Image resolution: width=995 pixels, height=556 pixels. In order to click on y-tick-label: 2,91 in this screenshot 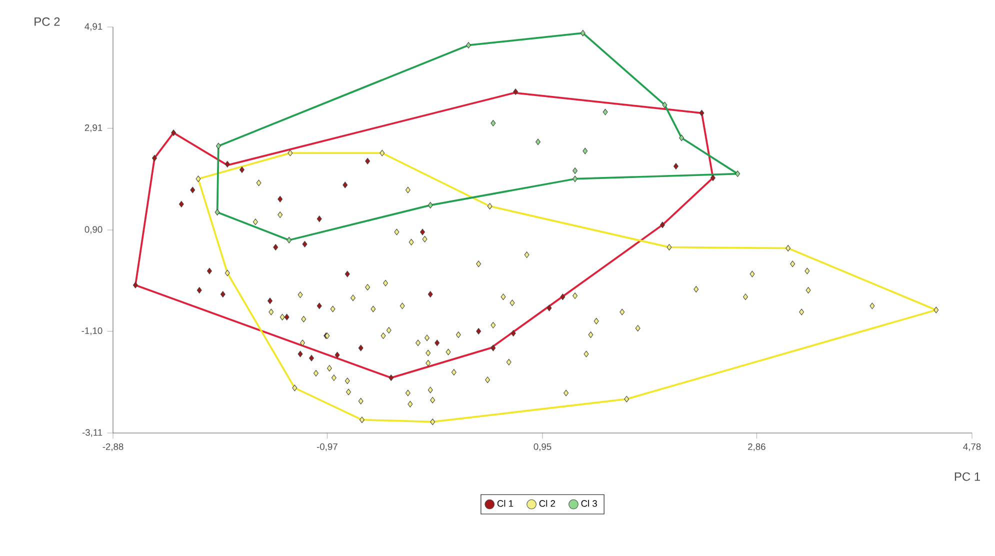, I will do `click(93, 128)`.